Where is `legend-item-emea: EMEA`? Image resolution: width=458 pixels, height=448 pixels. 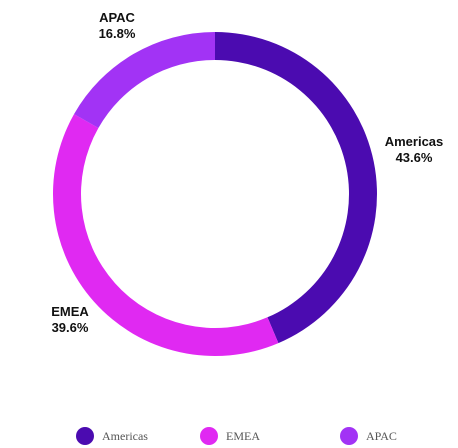 legend-item-emea: EMEA is located at coordinates (230, 436).